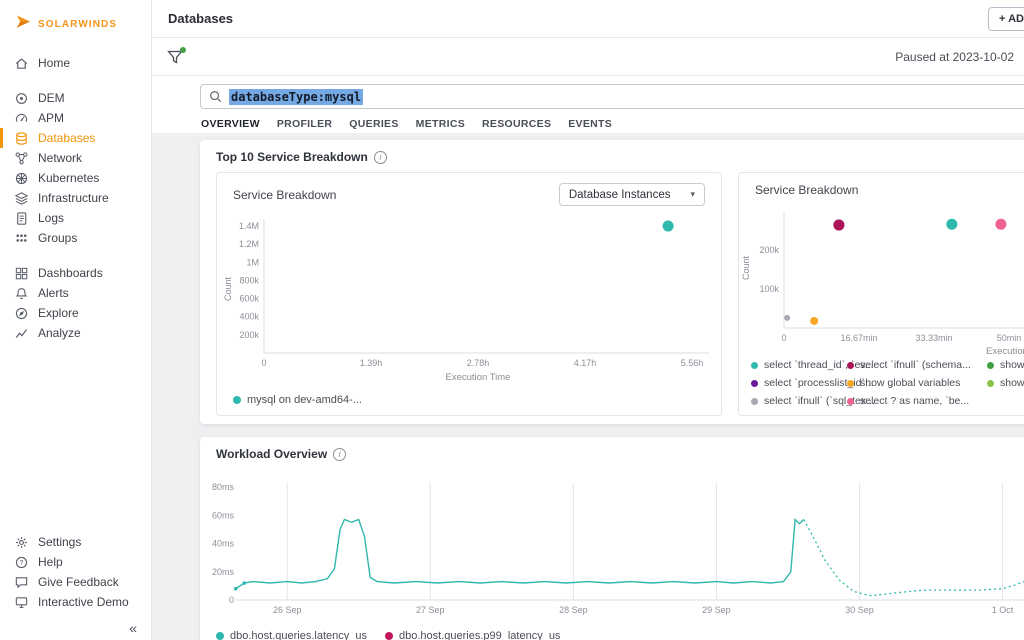  I want to click on y-tick-label: 100k, so click(769, 289).